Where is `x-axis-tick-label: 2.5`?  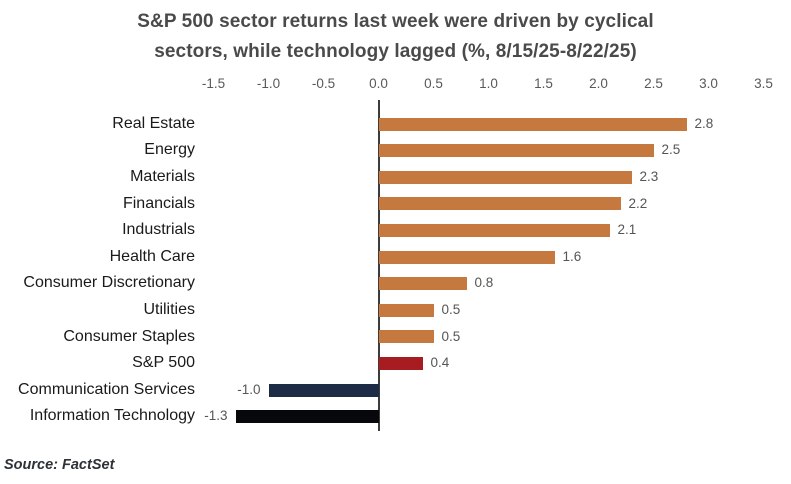
x-axis-tick-label: 2.5 is located at coordinates (653, 83).